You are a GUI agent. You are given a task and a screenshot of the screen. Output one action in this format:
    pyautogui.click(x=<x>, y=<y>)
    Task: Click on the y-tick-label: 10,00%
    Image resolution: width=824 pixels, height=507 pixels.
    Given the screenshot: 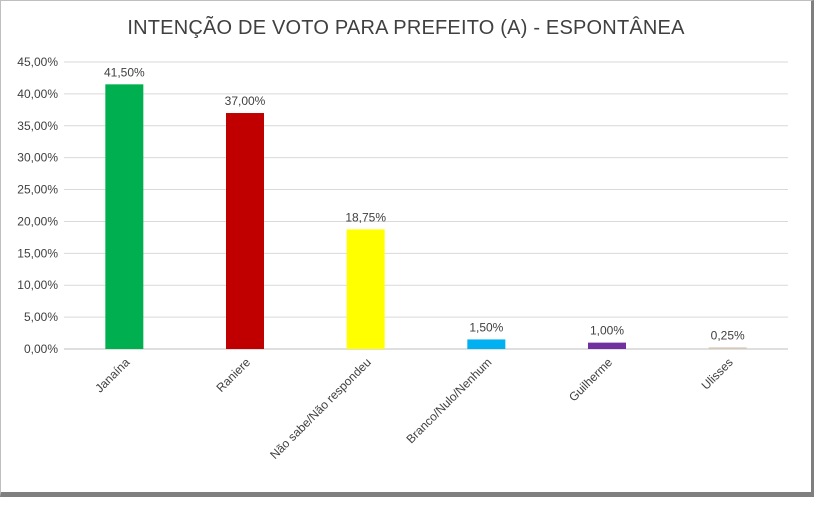 What is the action you would take?
    pyautogui.click(x=37, y=285)
    